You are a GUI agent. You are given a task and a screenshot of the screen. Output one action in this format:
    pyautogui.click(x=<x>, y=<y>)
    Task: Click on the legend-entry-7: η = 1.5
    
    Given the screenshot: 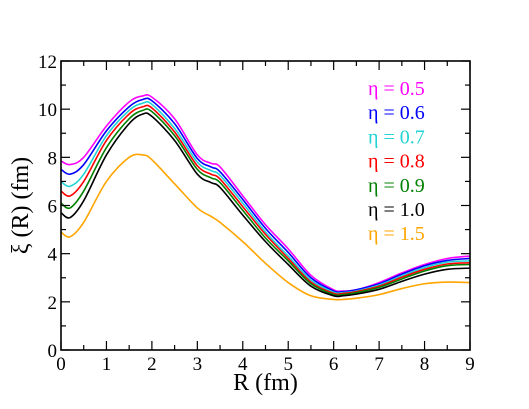 What is the action you would take?
    pyautogui.click(x=396, y=234)
    